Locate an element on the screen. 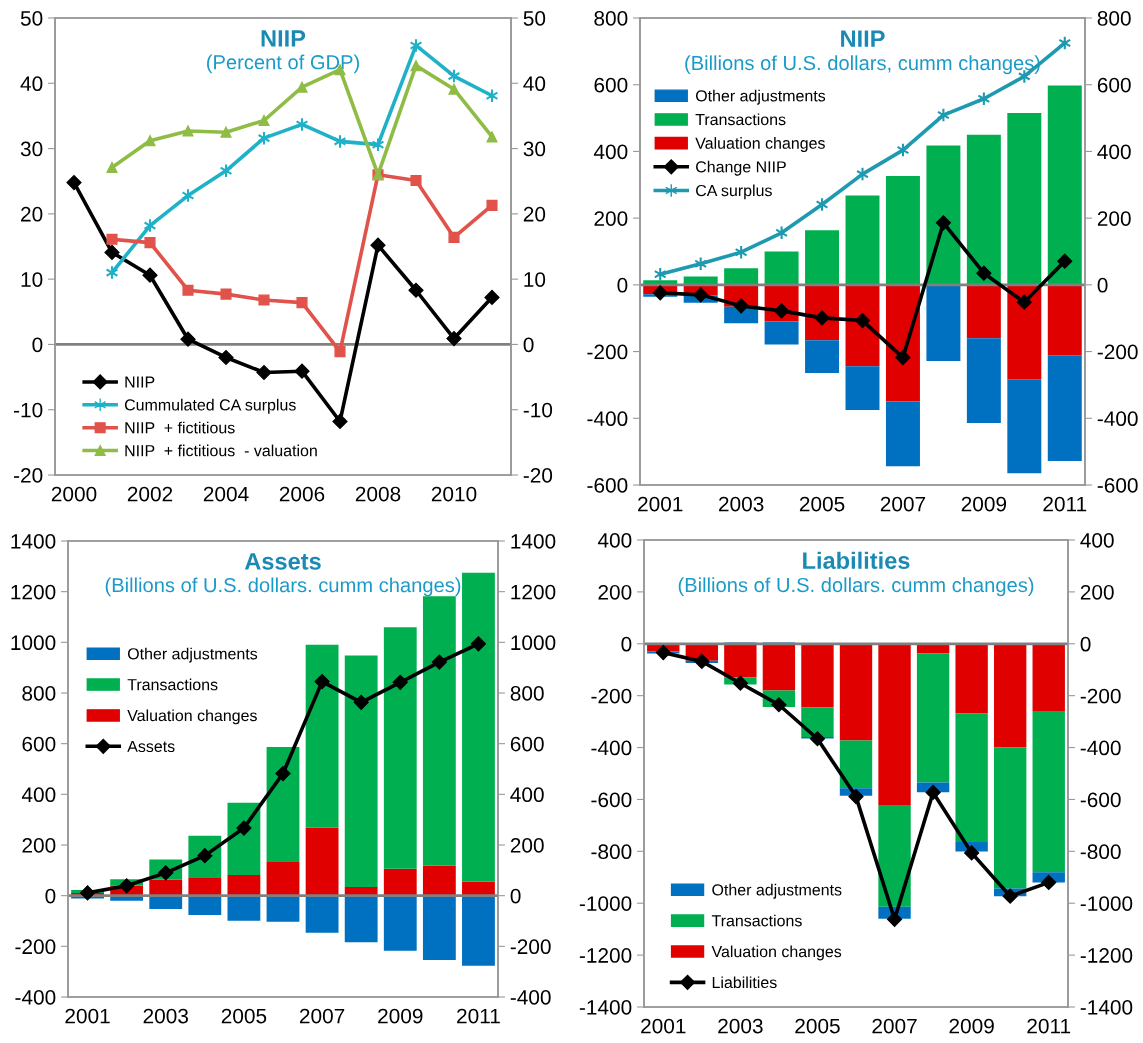  y-tick-label: 40 is located at coordinates (31, 84).